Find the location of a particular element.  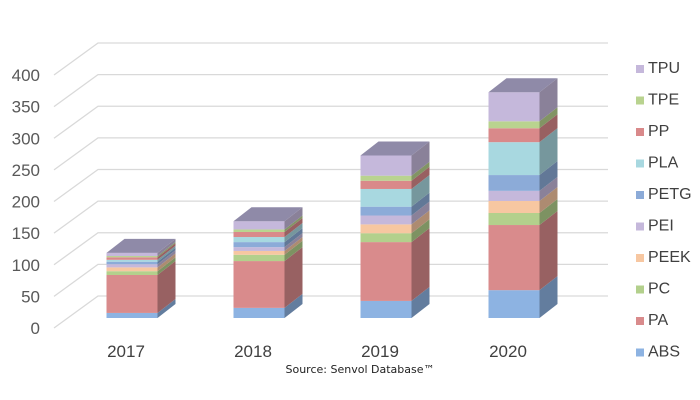

legend-item: PP is located at coordinates (652, 131).